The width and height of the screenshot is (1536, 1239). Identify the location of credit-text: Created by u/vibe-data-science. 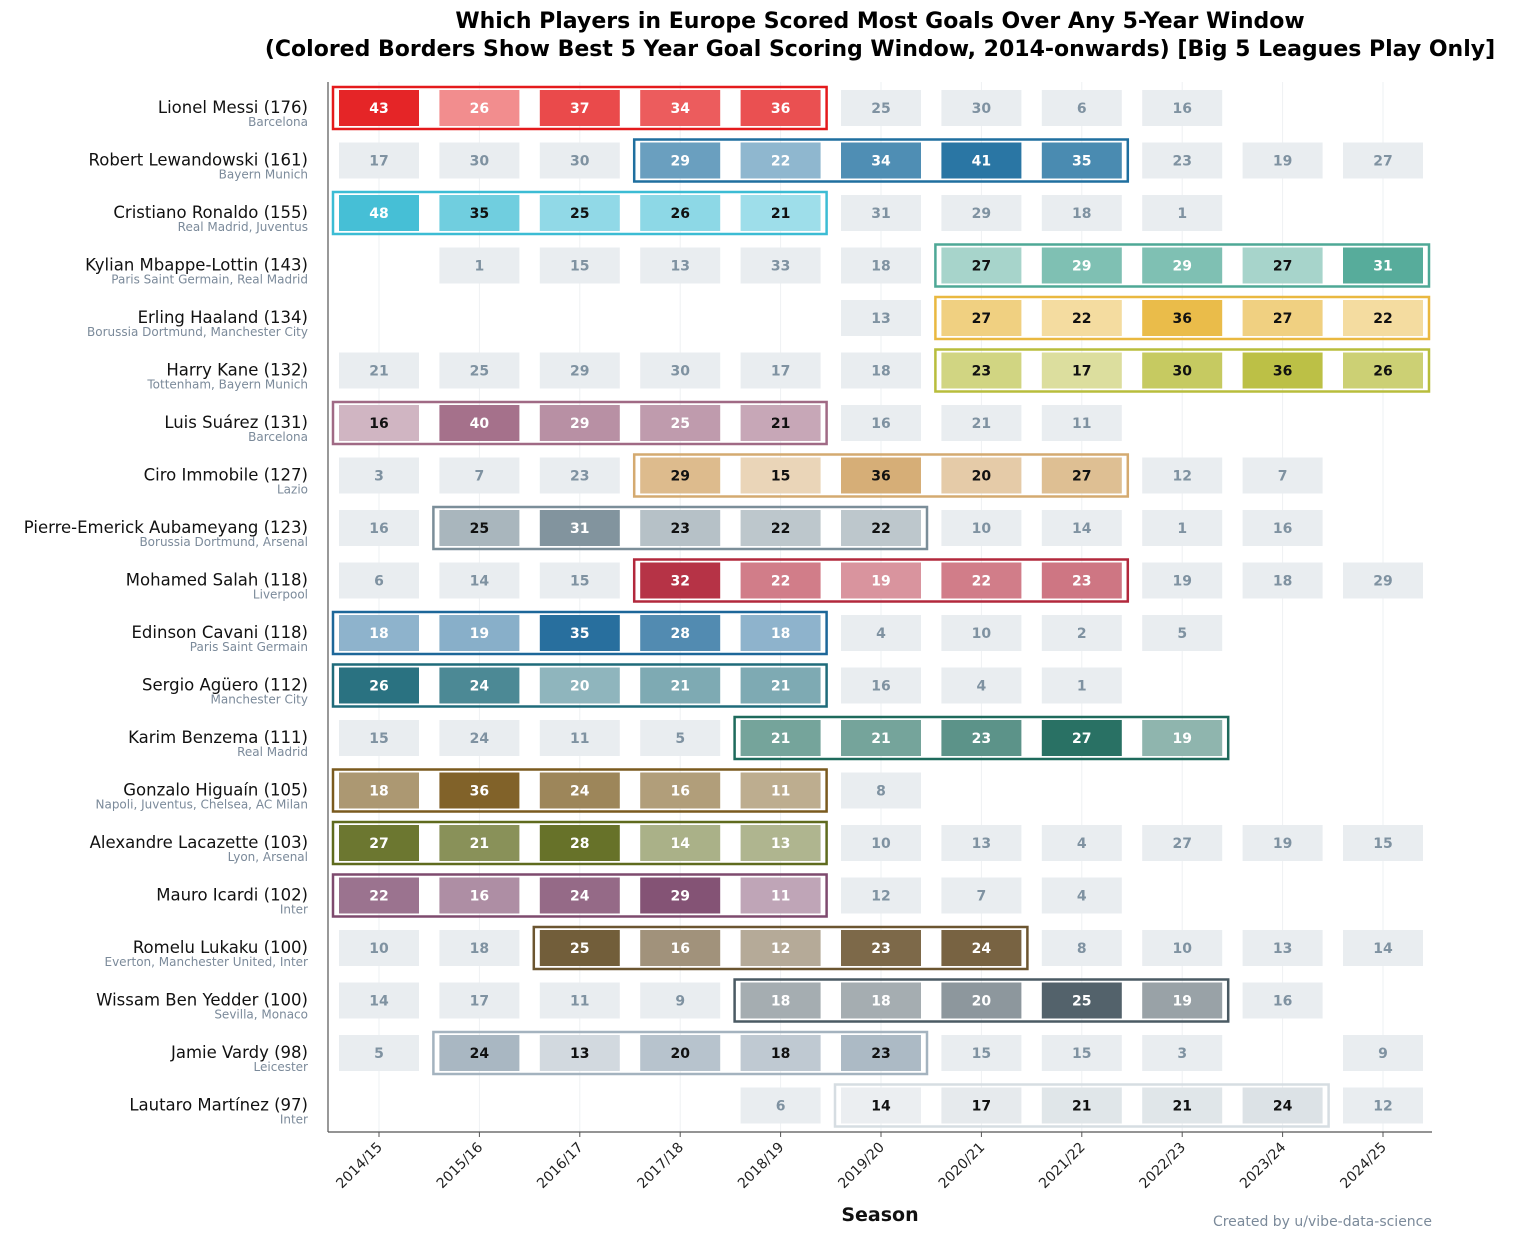
(1322, 1222).